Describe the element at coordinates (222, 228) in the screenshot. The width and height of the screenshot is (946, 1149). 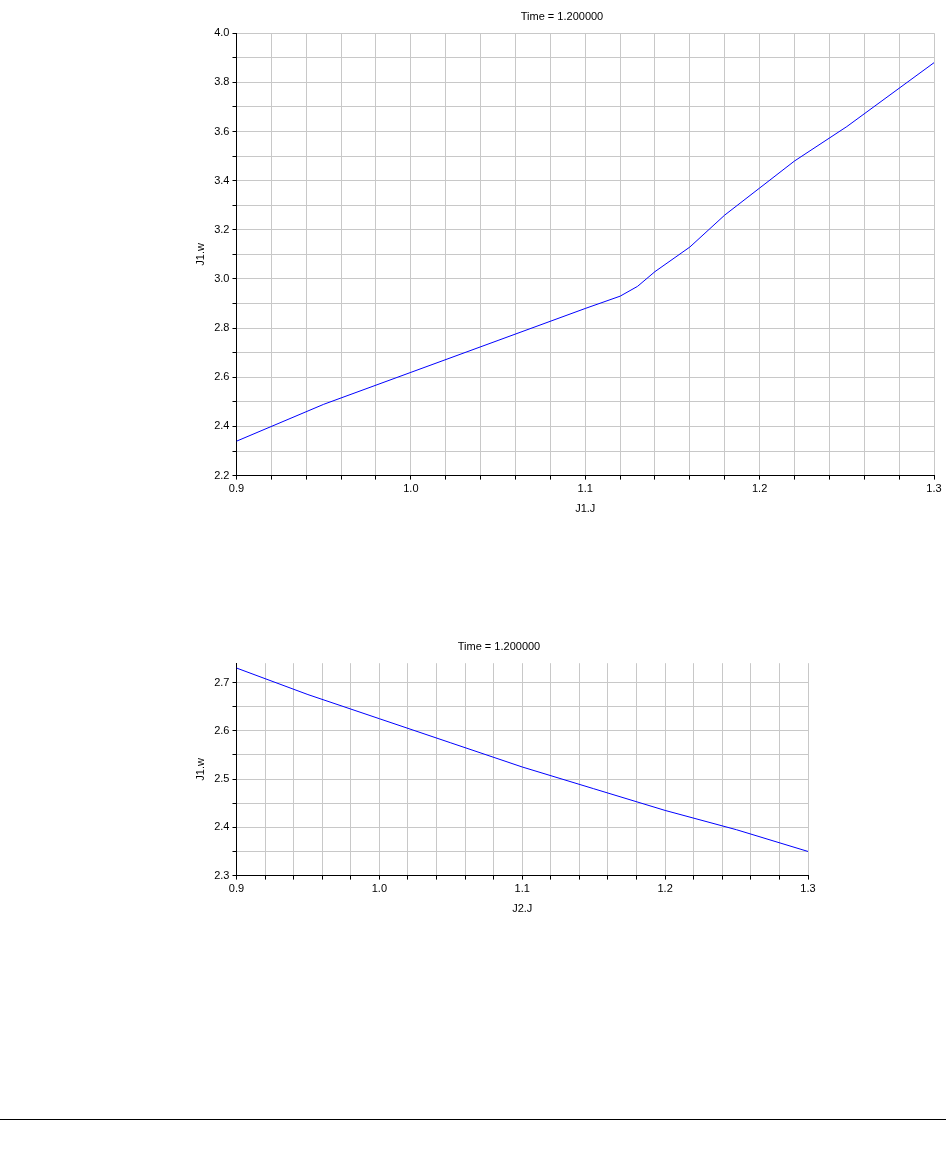
I see `y-tick-label: 3.2` at that location.